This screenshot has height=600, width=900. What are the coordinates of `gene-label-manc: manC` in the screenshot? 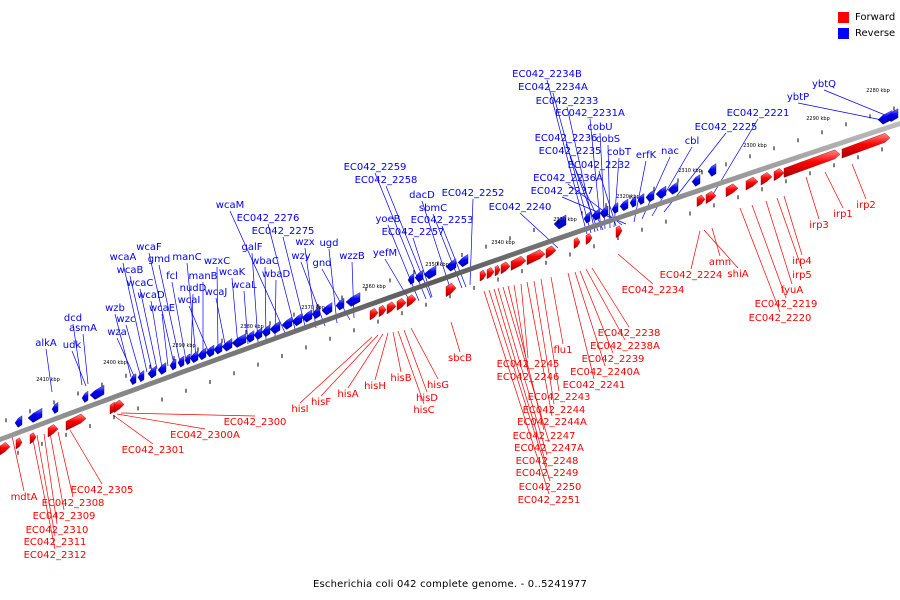 It's located at (186, 257).